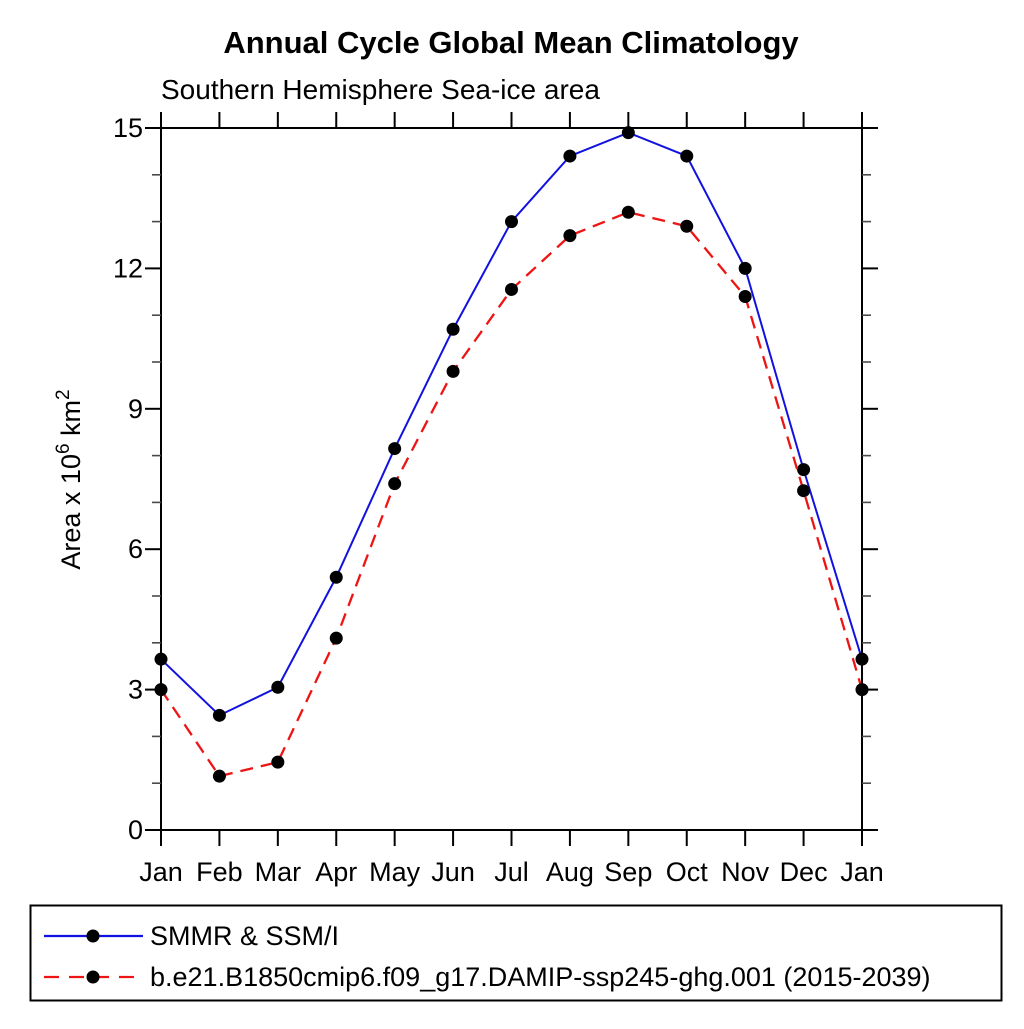  I want to click on legend-entry-obs: SMMR & SSM/I, so click(191, 936).